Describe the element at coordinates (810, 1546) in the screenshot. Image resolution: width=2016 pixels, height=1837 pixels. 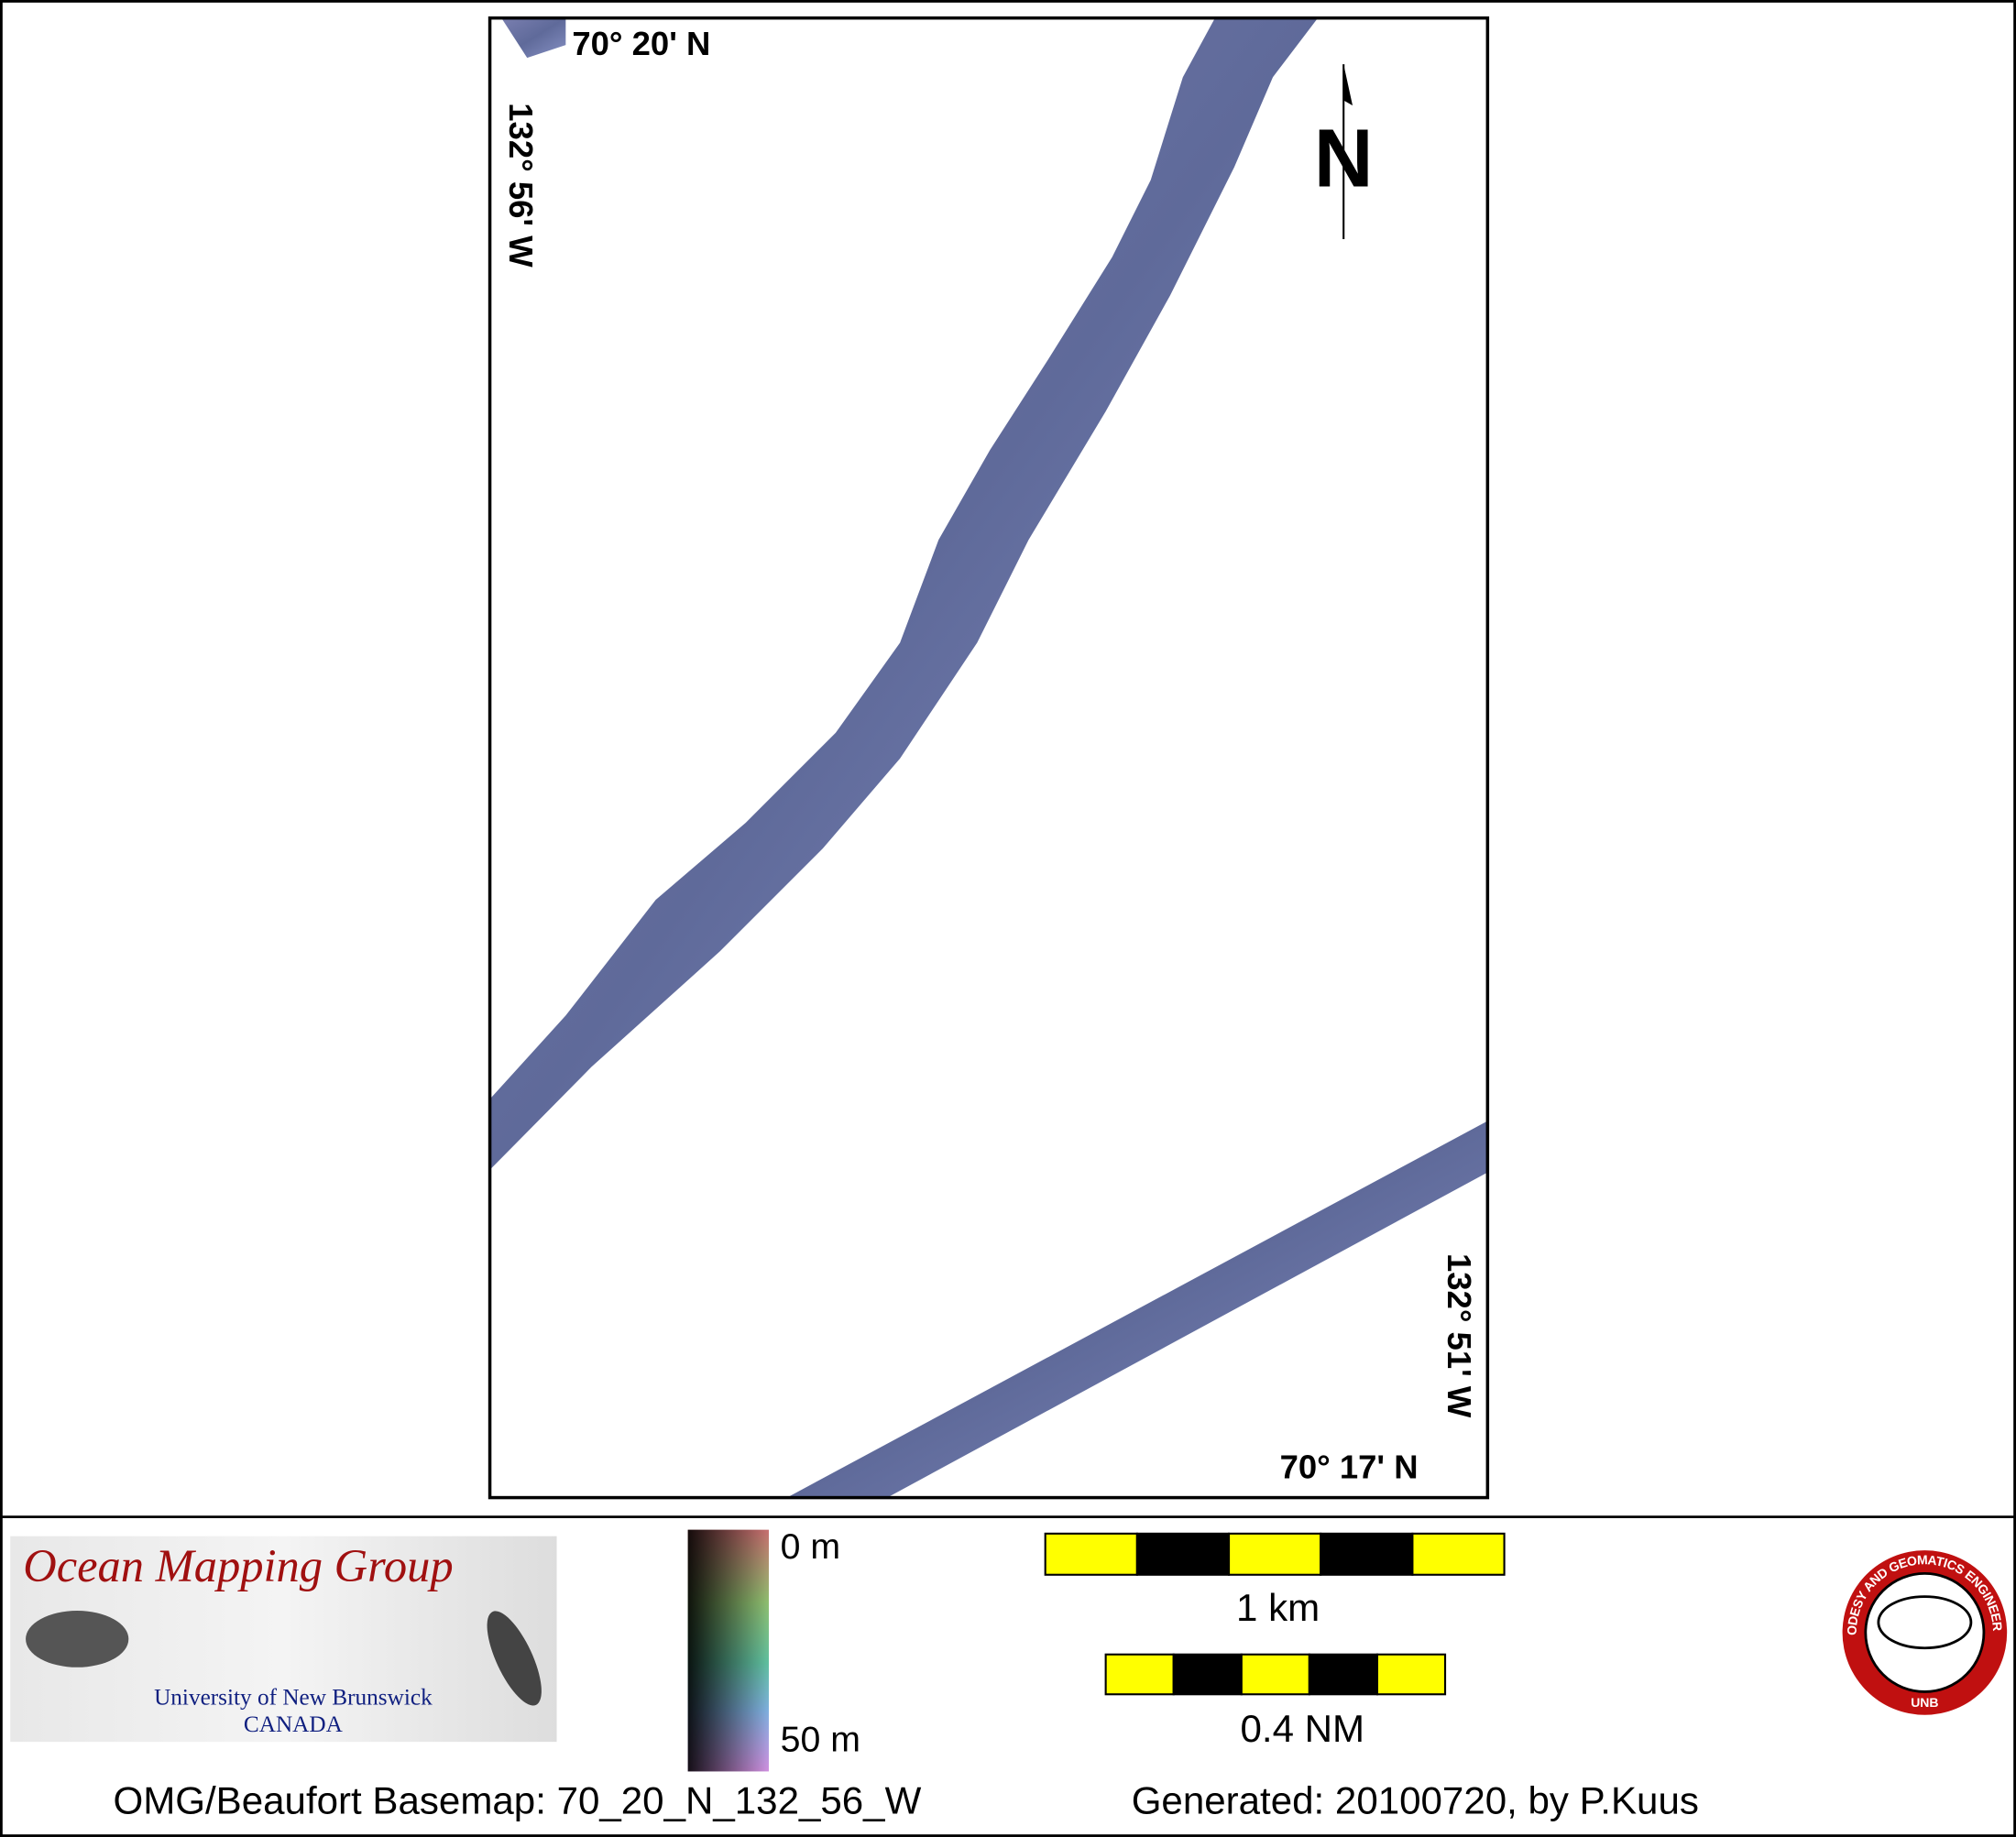
I see `colorbar-label: 0 m` at that location.